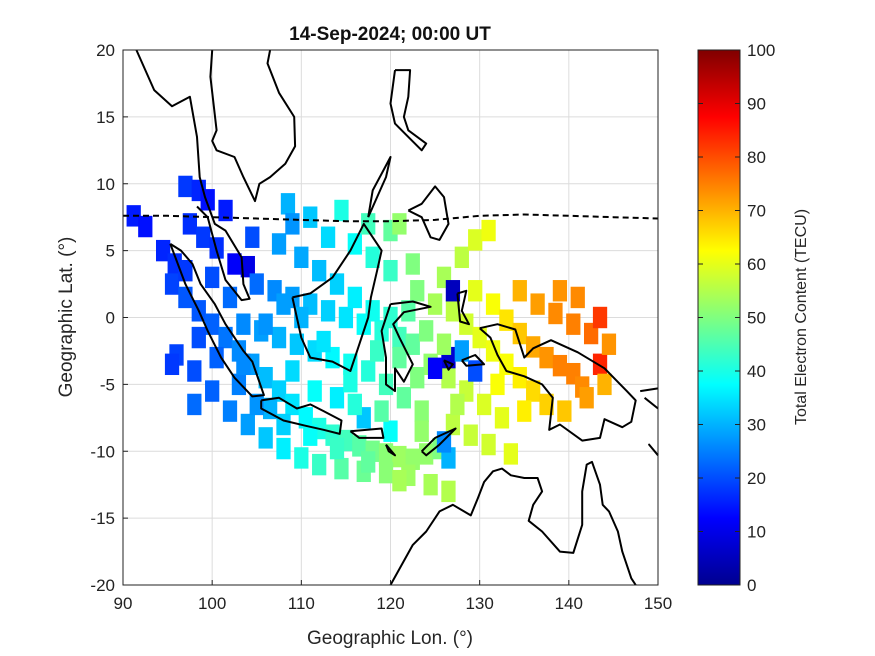 The image size is (875, 656). What do you see at coordinates (105, 50) in the screenshot?
I see `y-tick-label: 20` at bounding box center [105, 50].